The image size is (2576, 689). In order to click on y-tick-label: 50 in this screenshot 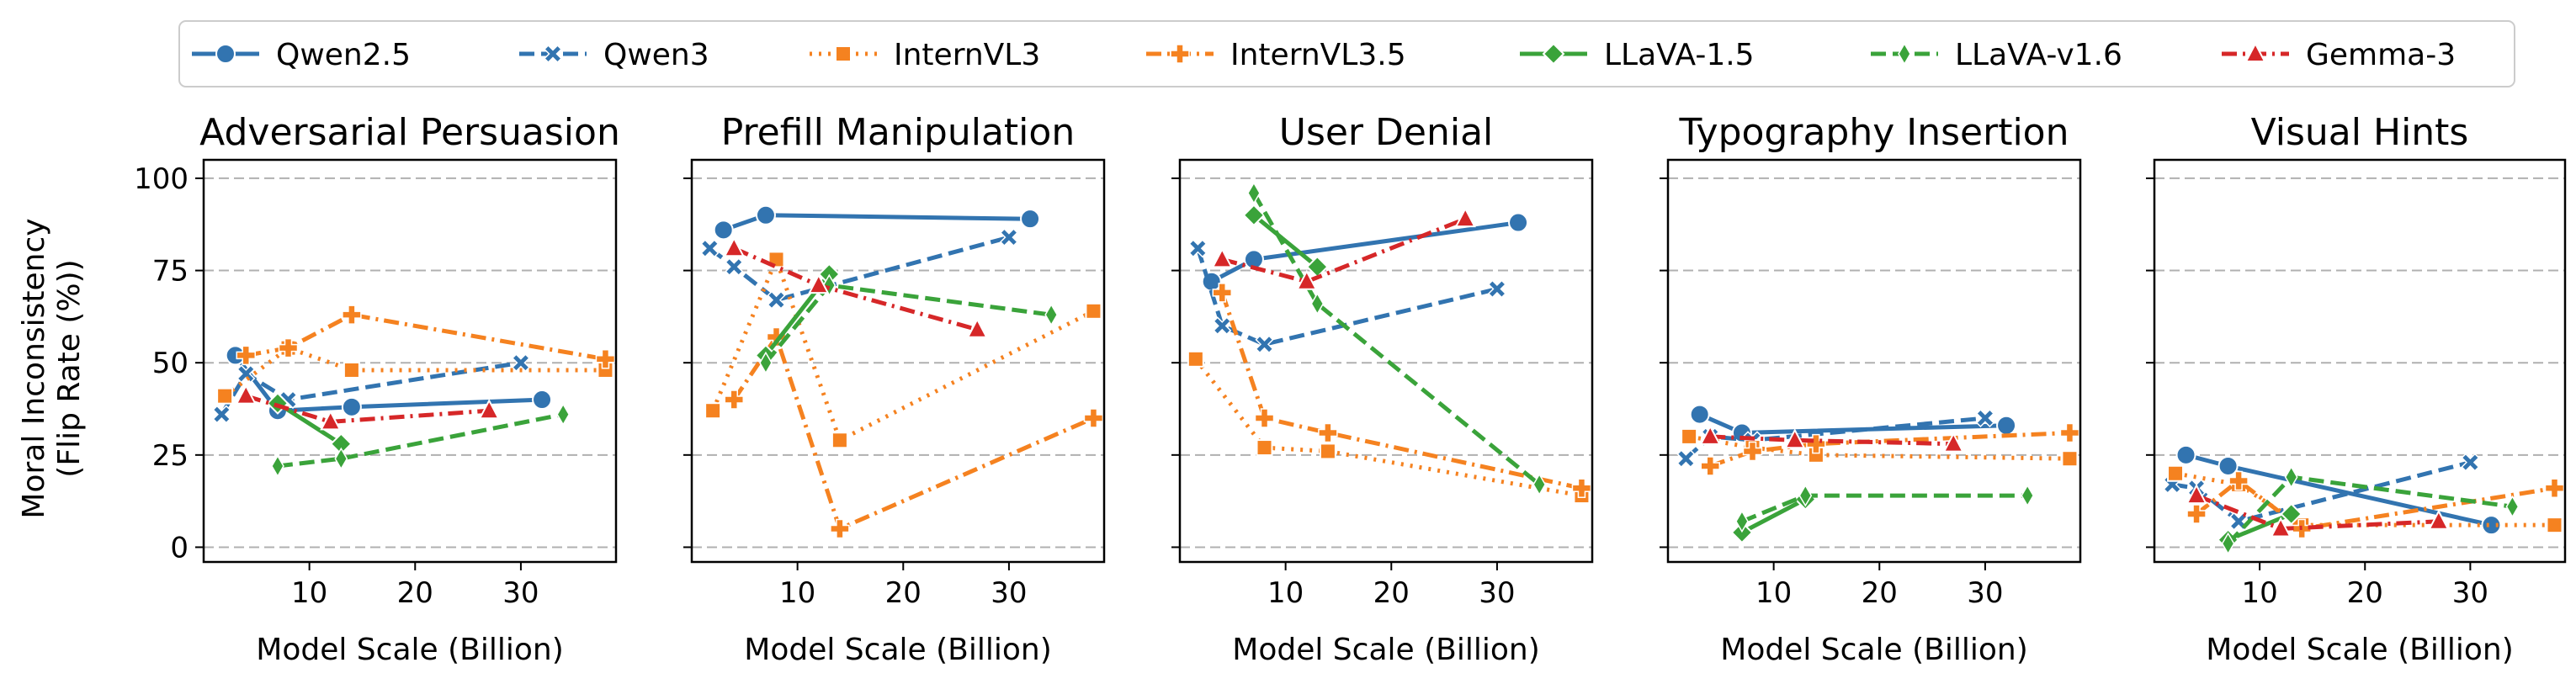, I will do `click(170, 363)`.